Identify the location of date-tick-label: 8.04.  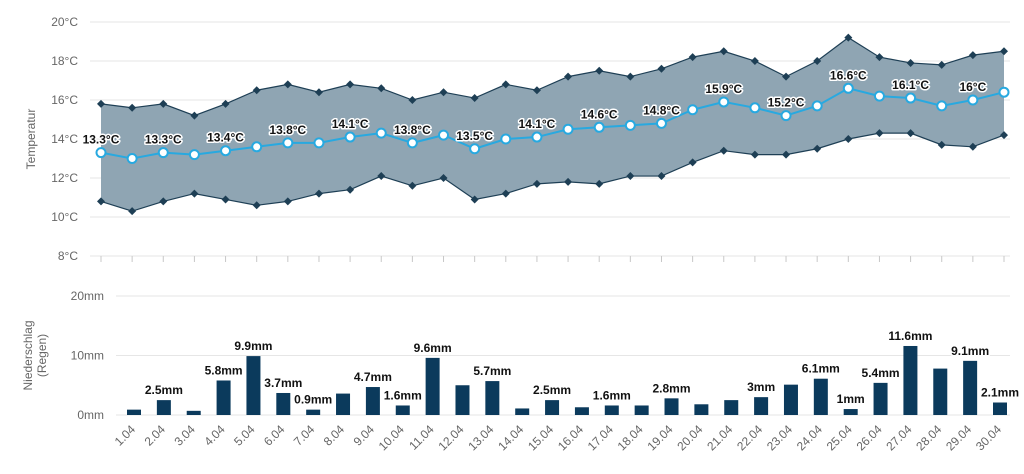
(334, 435).